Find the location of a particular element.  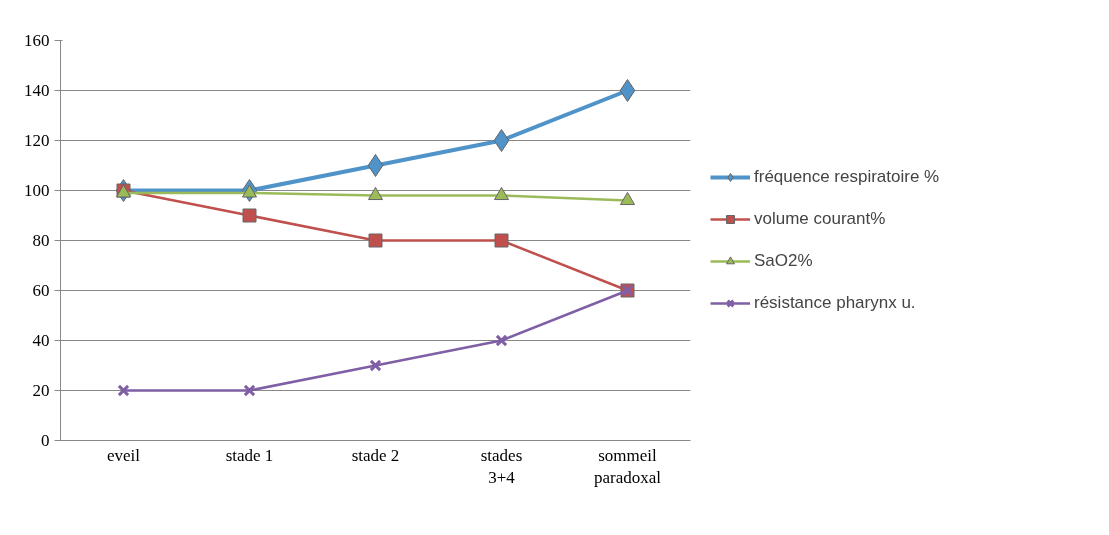

y-tick-label: 40 is located at coordinates (41, 340).